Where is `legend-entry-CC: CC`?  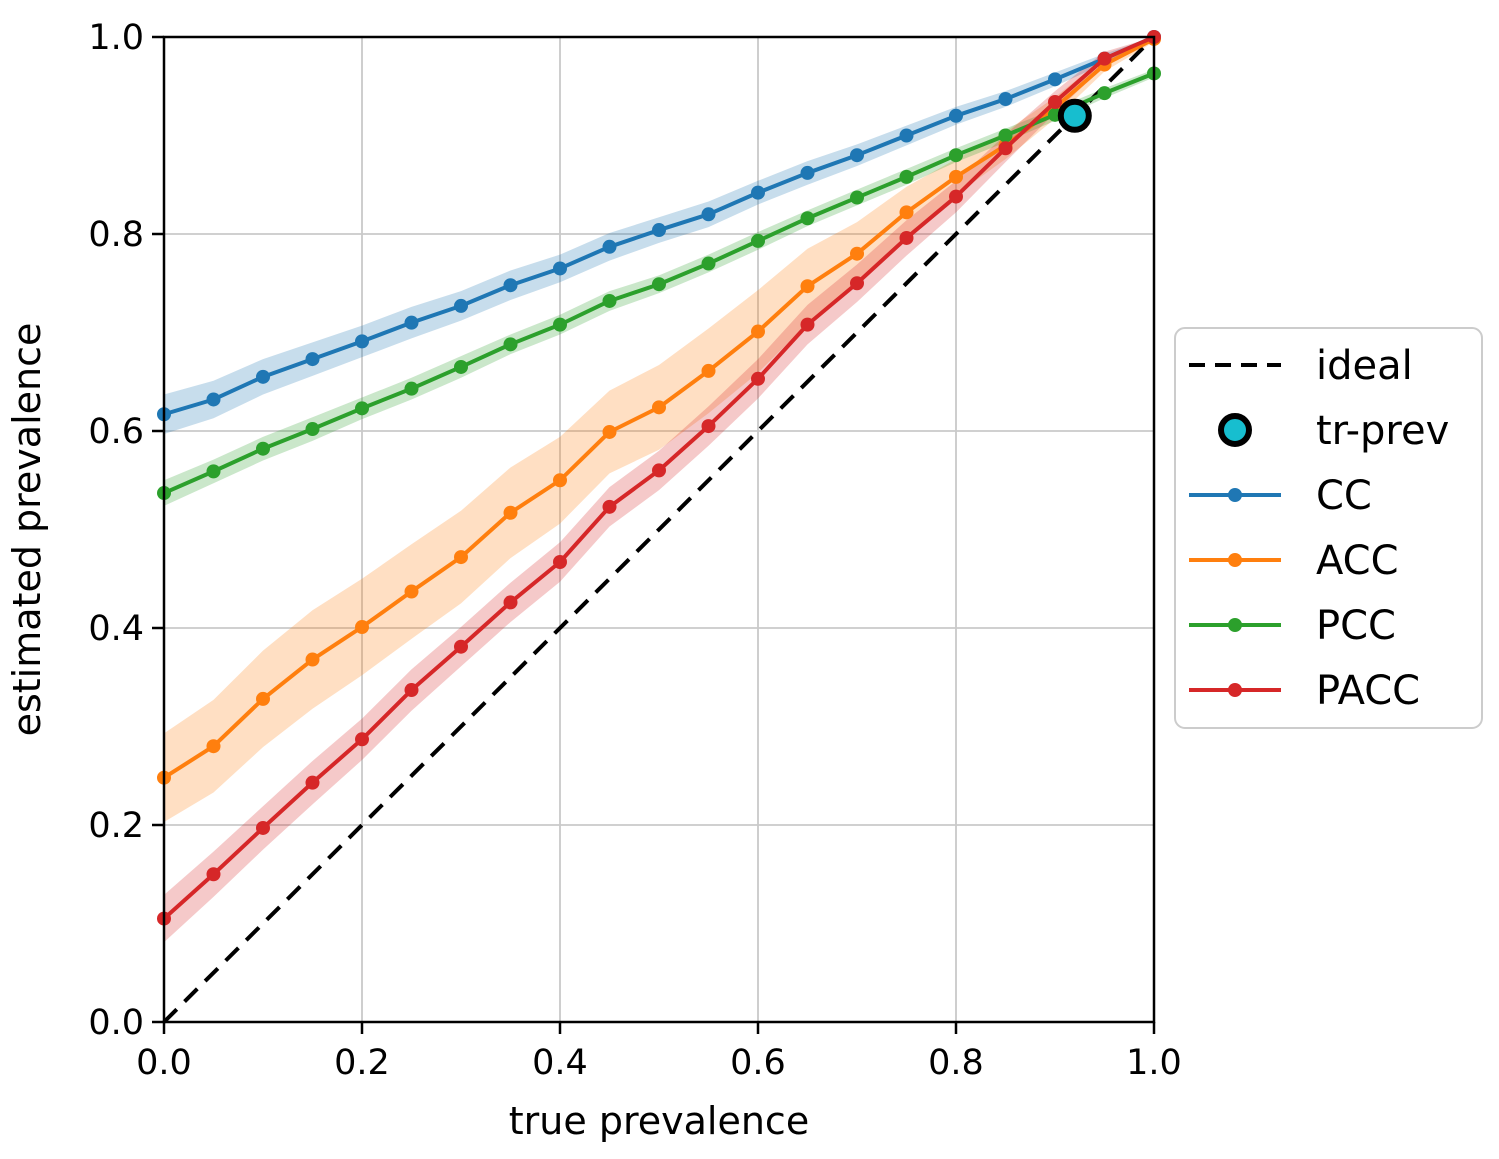 legend-entry-CC: CC is located at coordinates (1280, 496).